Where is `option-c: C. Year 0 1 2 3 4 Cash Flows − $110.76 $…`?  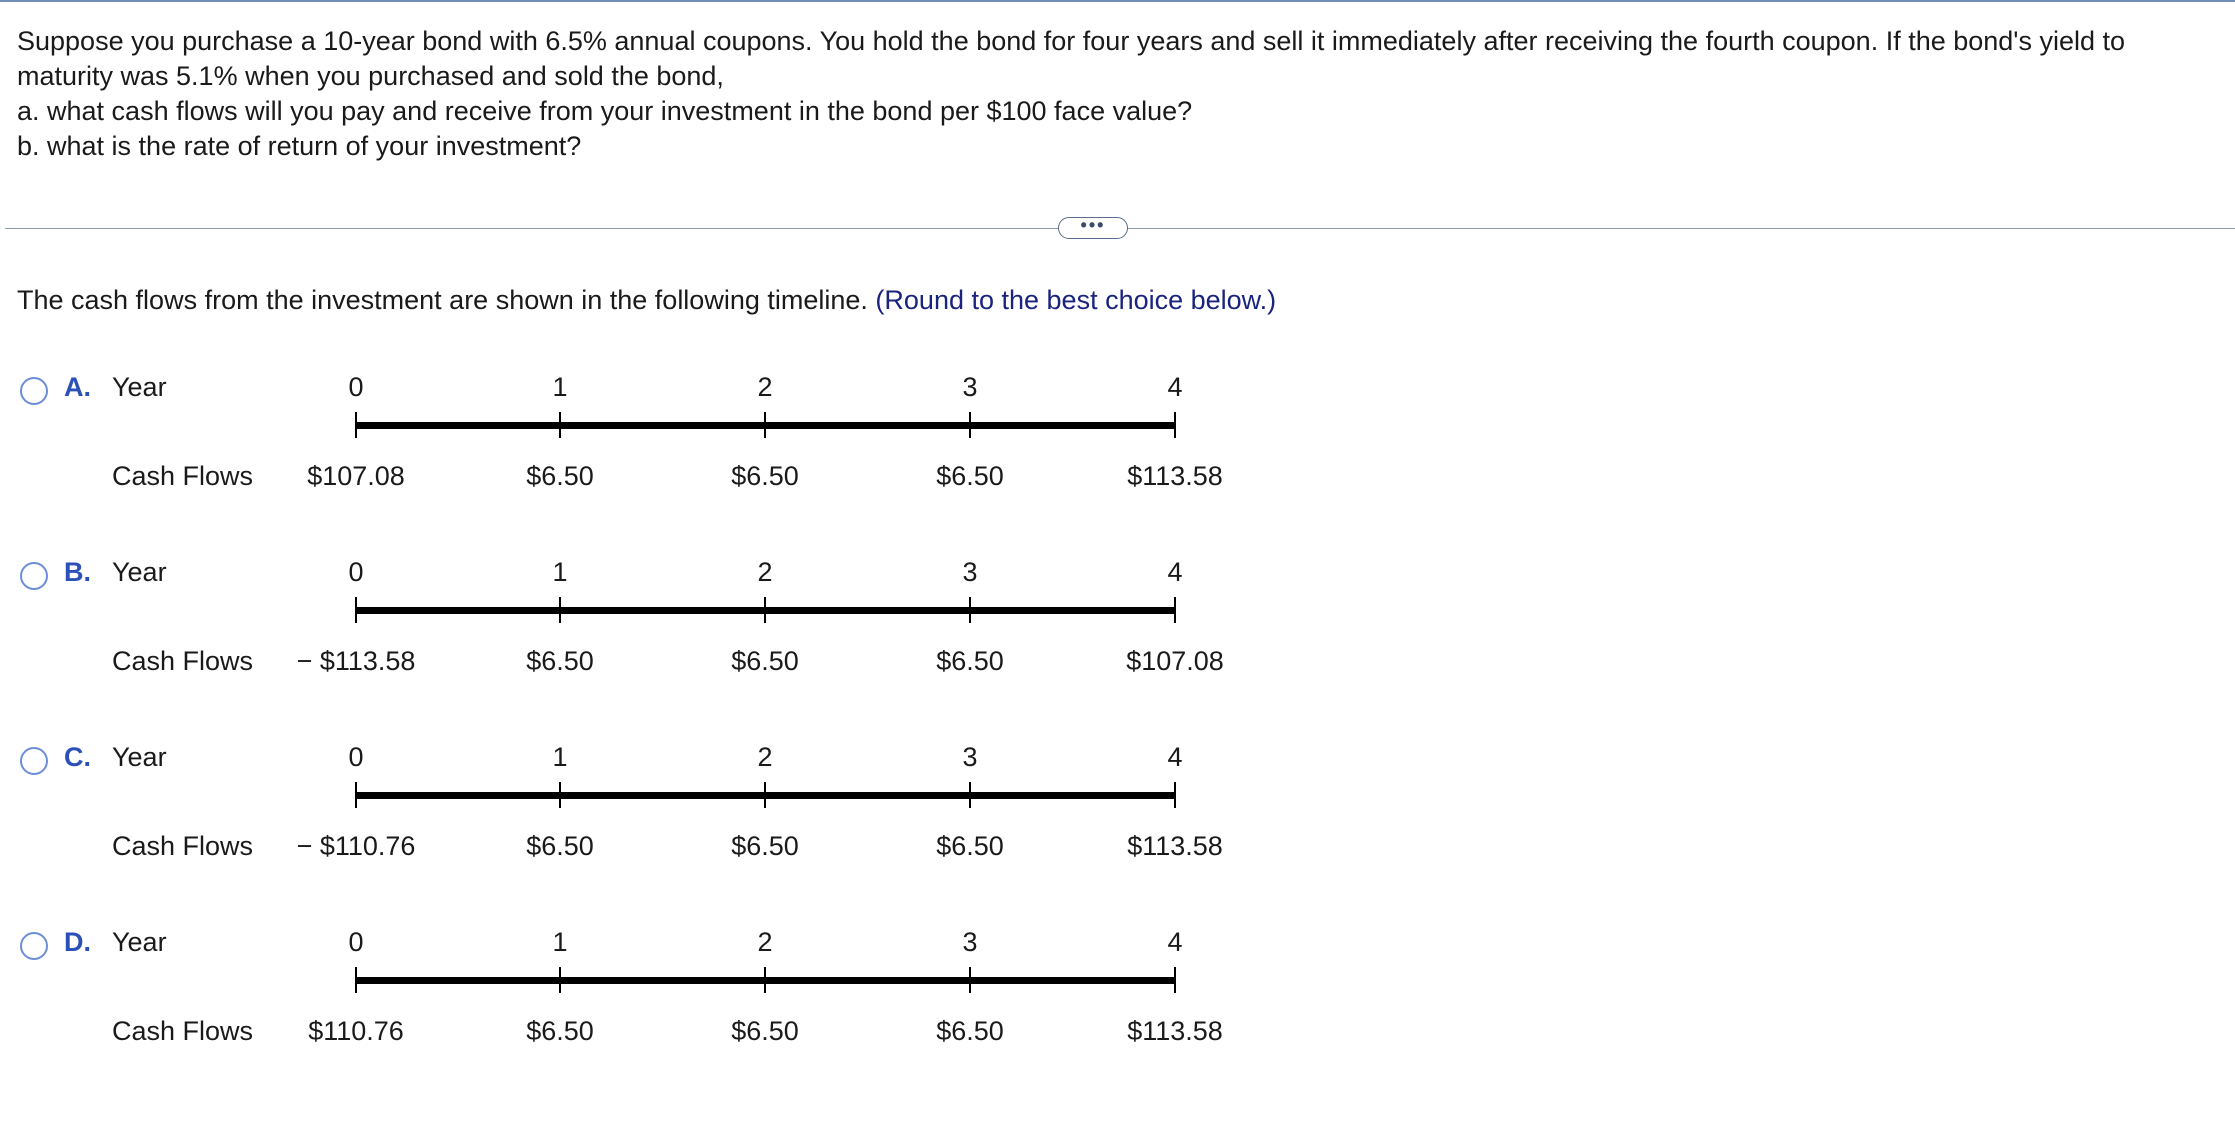
option-c: C. Year 0 1 2 3 4 Cash Flows − $110.76 $… is located at coordinates (650, 810).